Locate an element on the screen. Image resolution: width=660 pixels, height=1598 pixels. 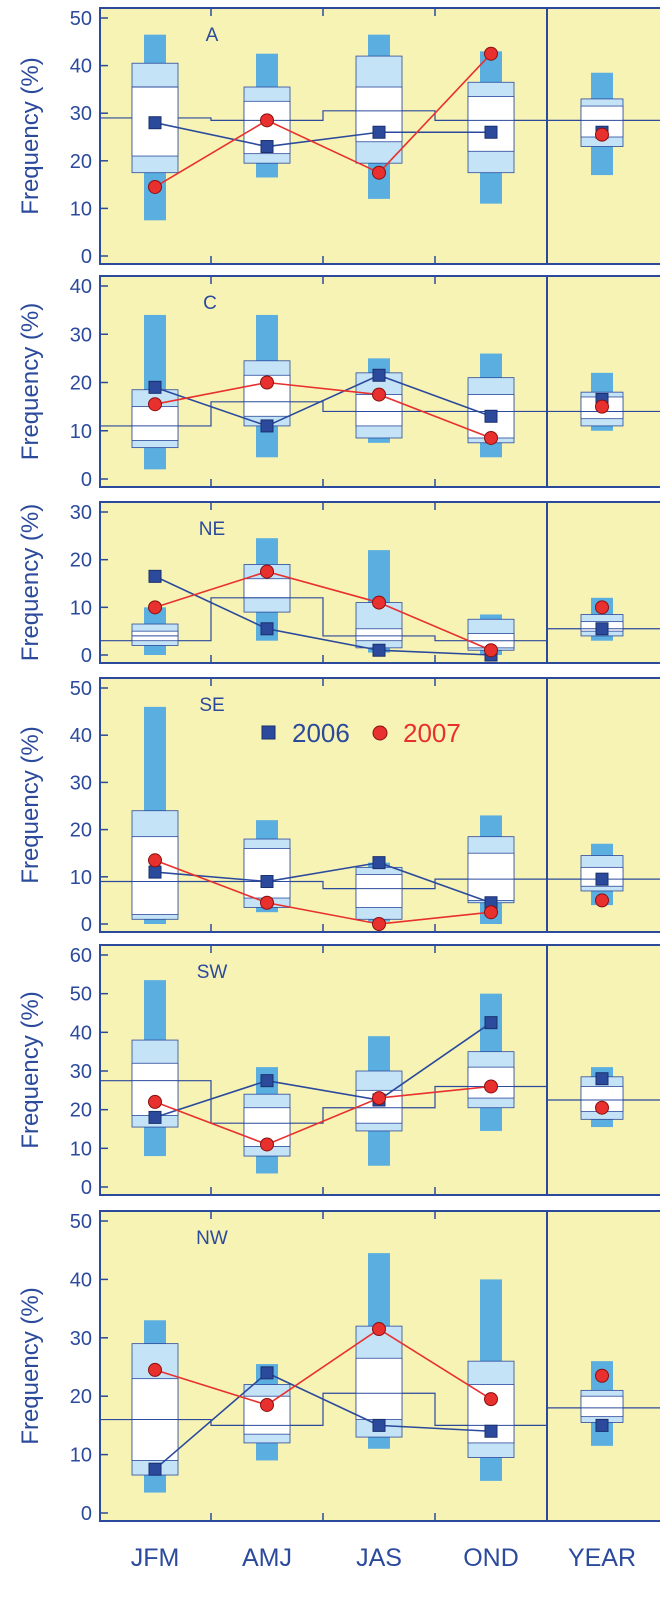
legend-label-2006: 2006 is located at coordinates (321, 733).